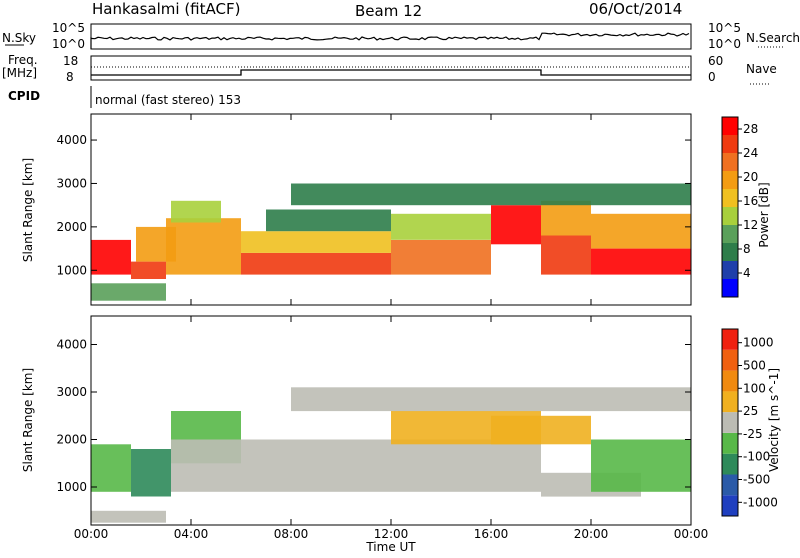  I want to click on time-tick-label-1: 04:00, so click(191, 534).